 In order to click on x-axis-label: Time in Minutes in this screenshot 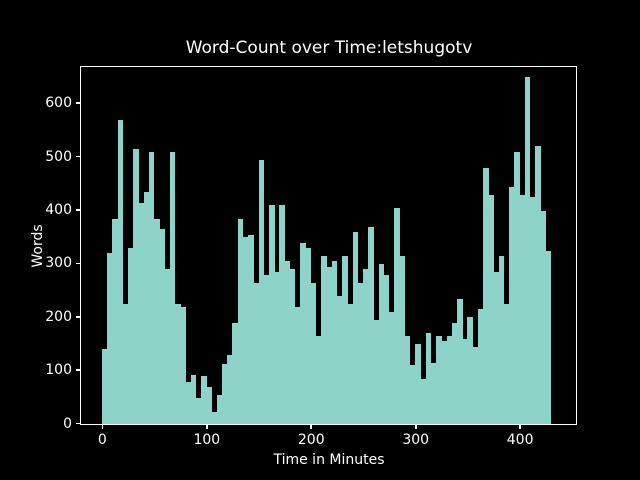, I will do `click(329, 460)`.